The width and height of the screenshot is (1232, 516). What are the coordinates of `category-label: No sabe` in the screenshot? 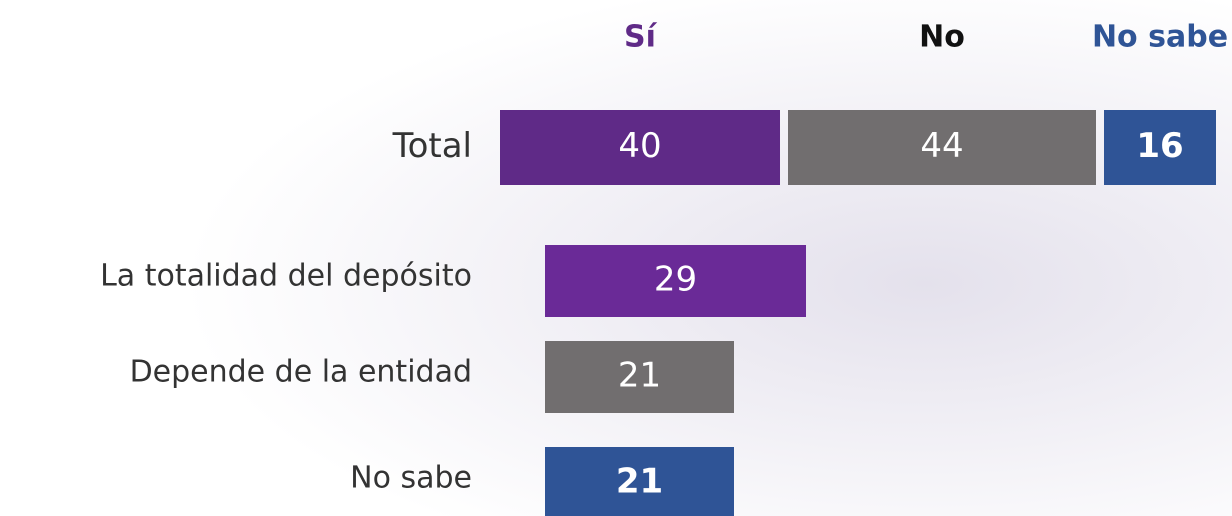 It's located at (411, 478).